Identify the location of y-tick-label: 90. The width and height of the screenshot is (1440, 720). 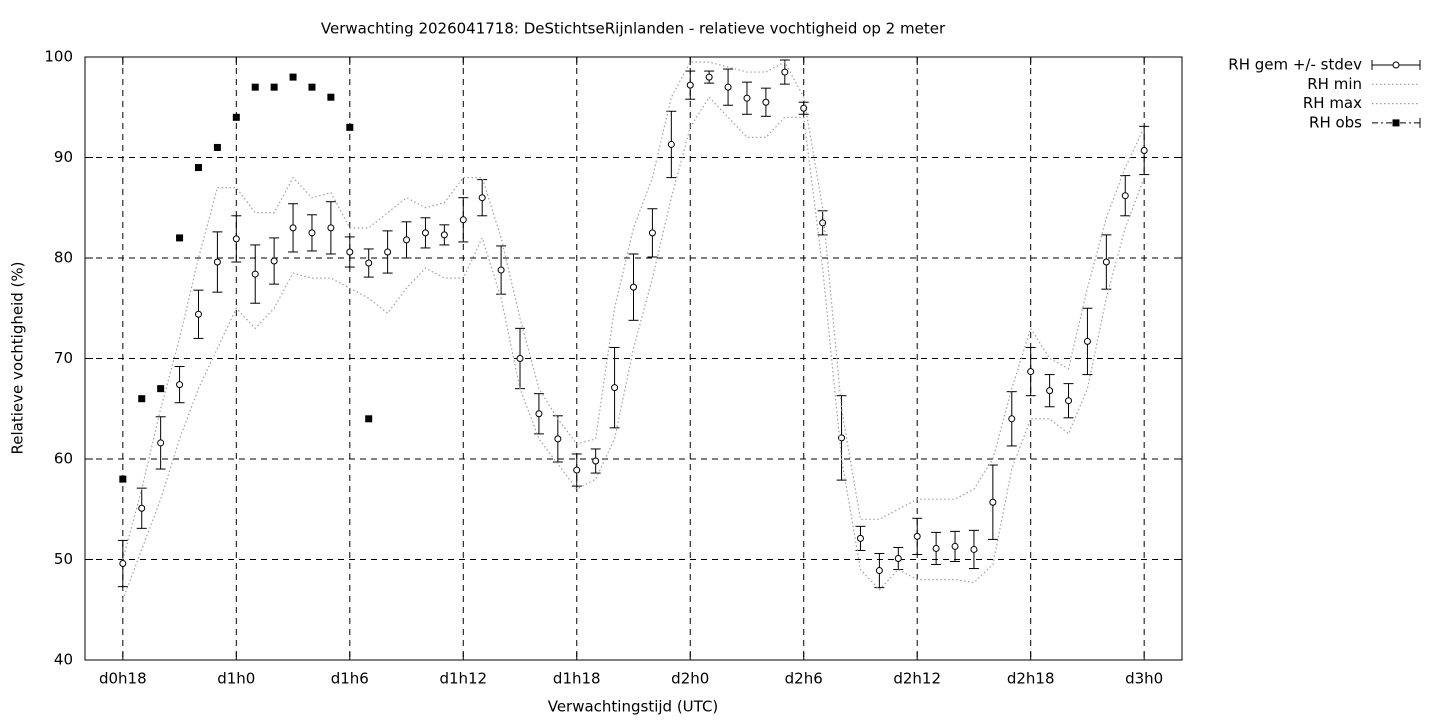
(63, 157).